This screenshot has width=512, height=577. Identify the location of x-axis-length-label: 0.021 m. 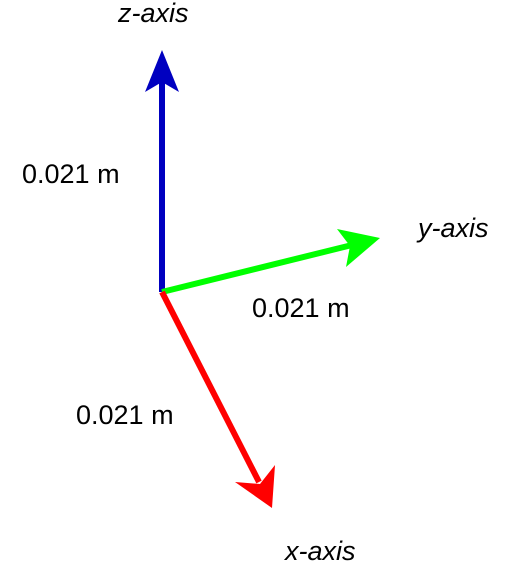
(125, 415).